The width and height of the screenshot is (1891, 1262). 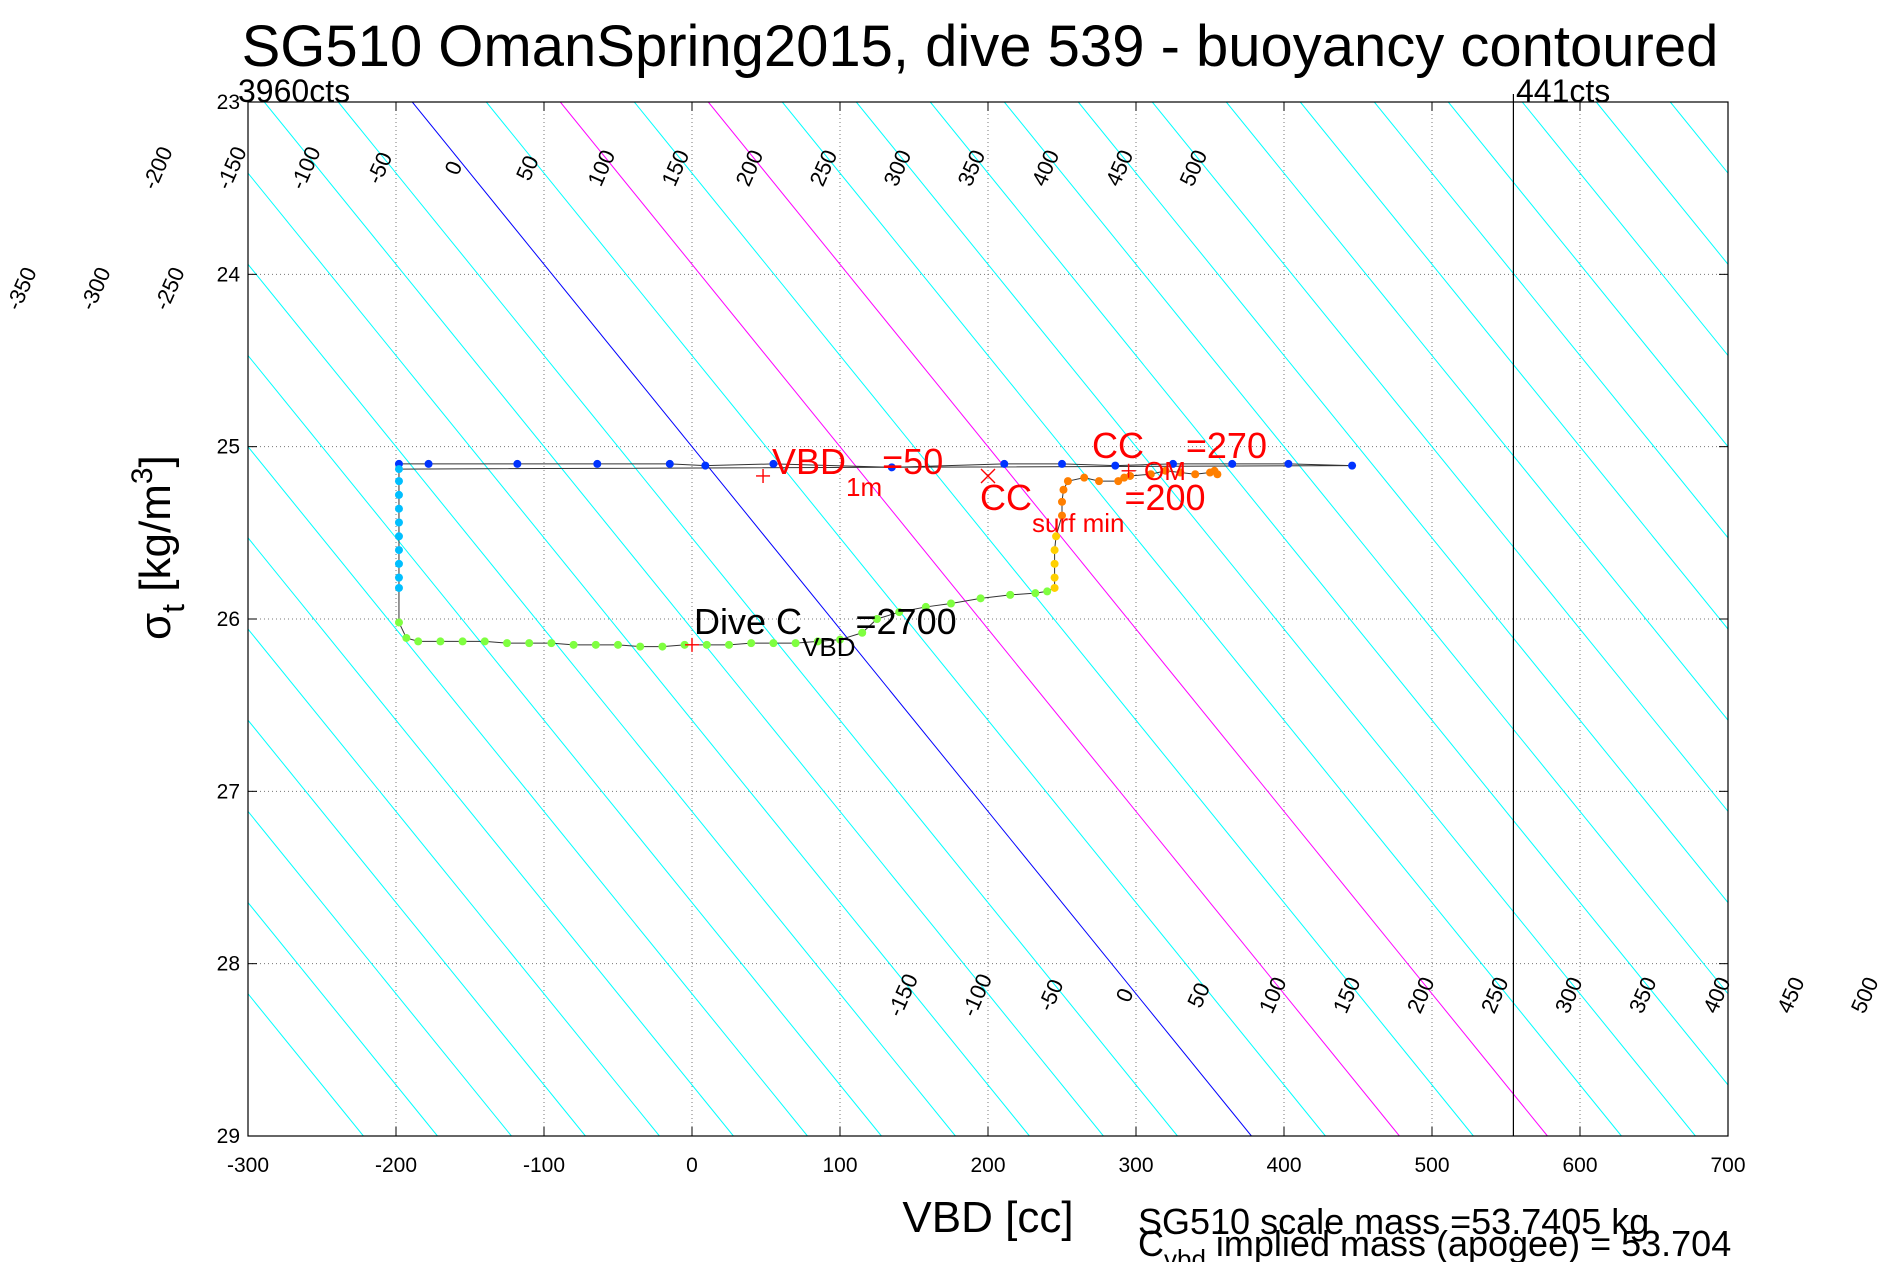 What do you see at coordinates (1579, 1165) in the screenshot?
I see `x-tick-label: 600` at bounding box center [1579, 1165].